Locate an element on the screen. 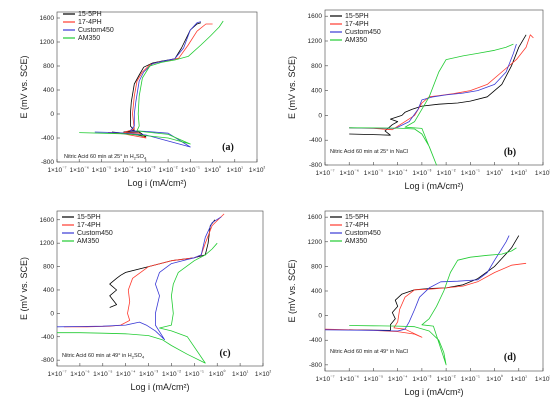 The width and height of the screenshot is (550, 401). chart-annotation: Nitric Acid 60 min at 25° in NaCl is located at coordinates (369, 152).